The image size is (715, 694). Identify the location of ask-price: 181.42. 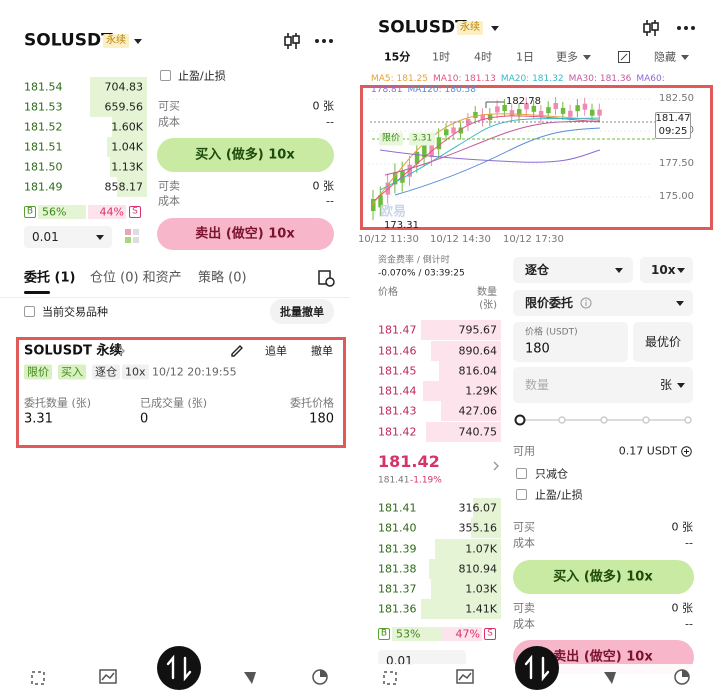
(397, 432).